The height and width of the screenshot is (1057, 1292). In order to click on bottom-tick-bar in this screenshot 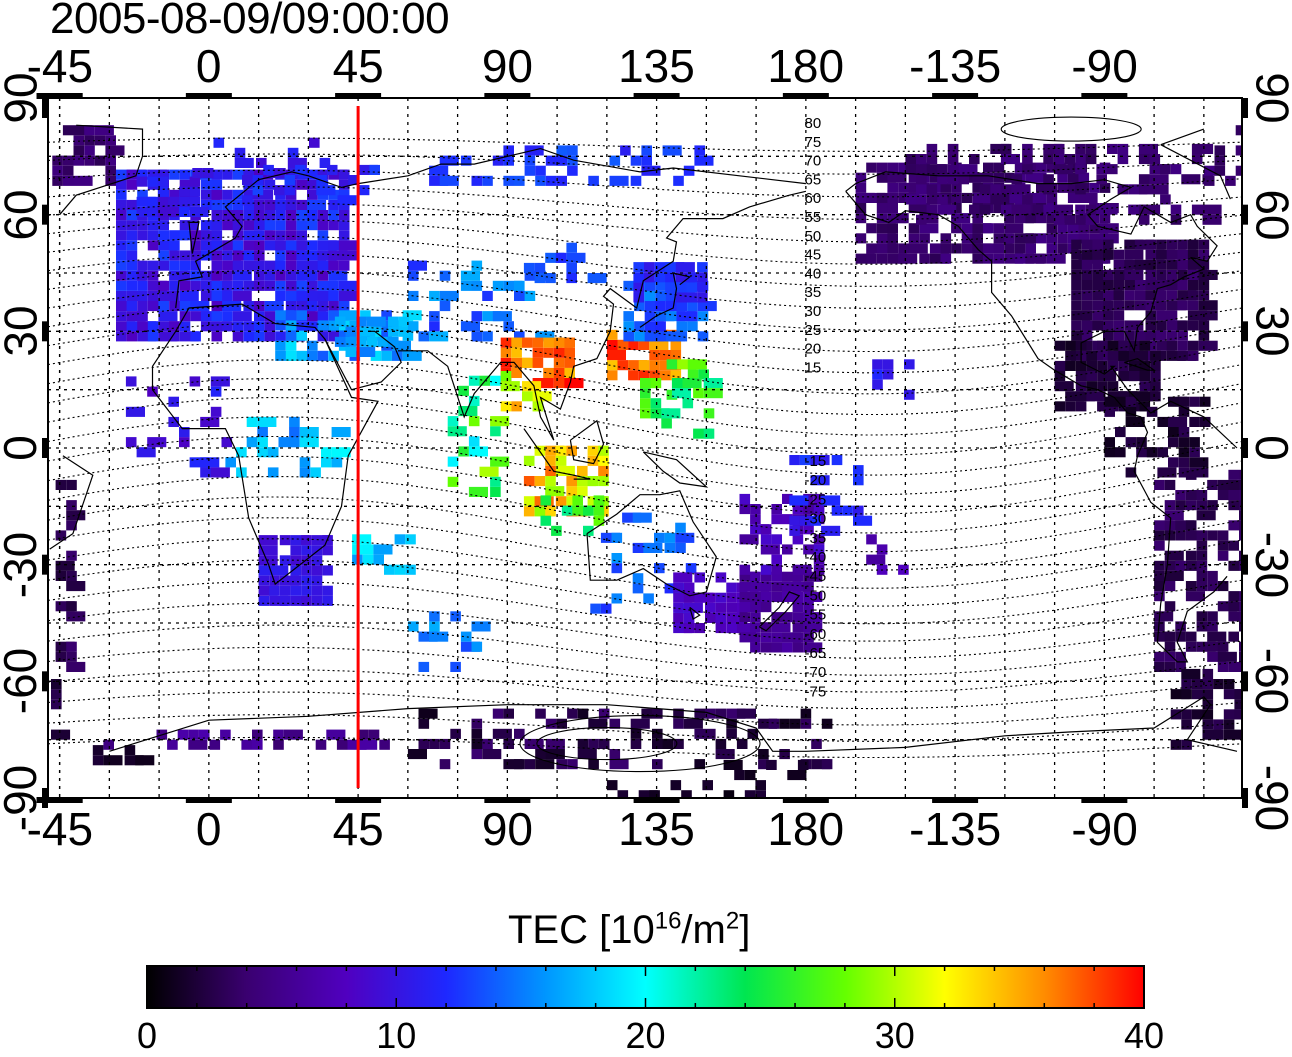, I will do `click(1104, 800)`.